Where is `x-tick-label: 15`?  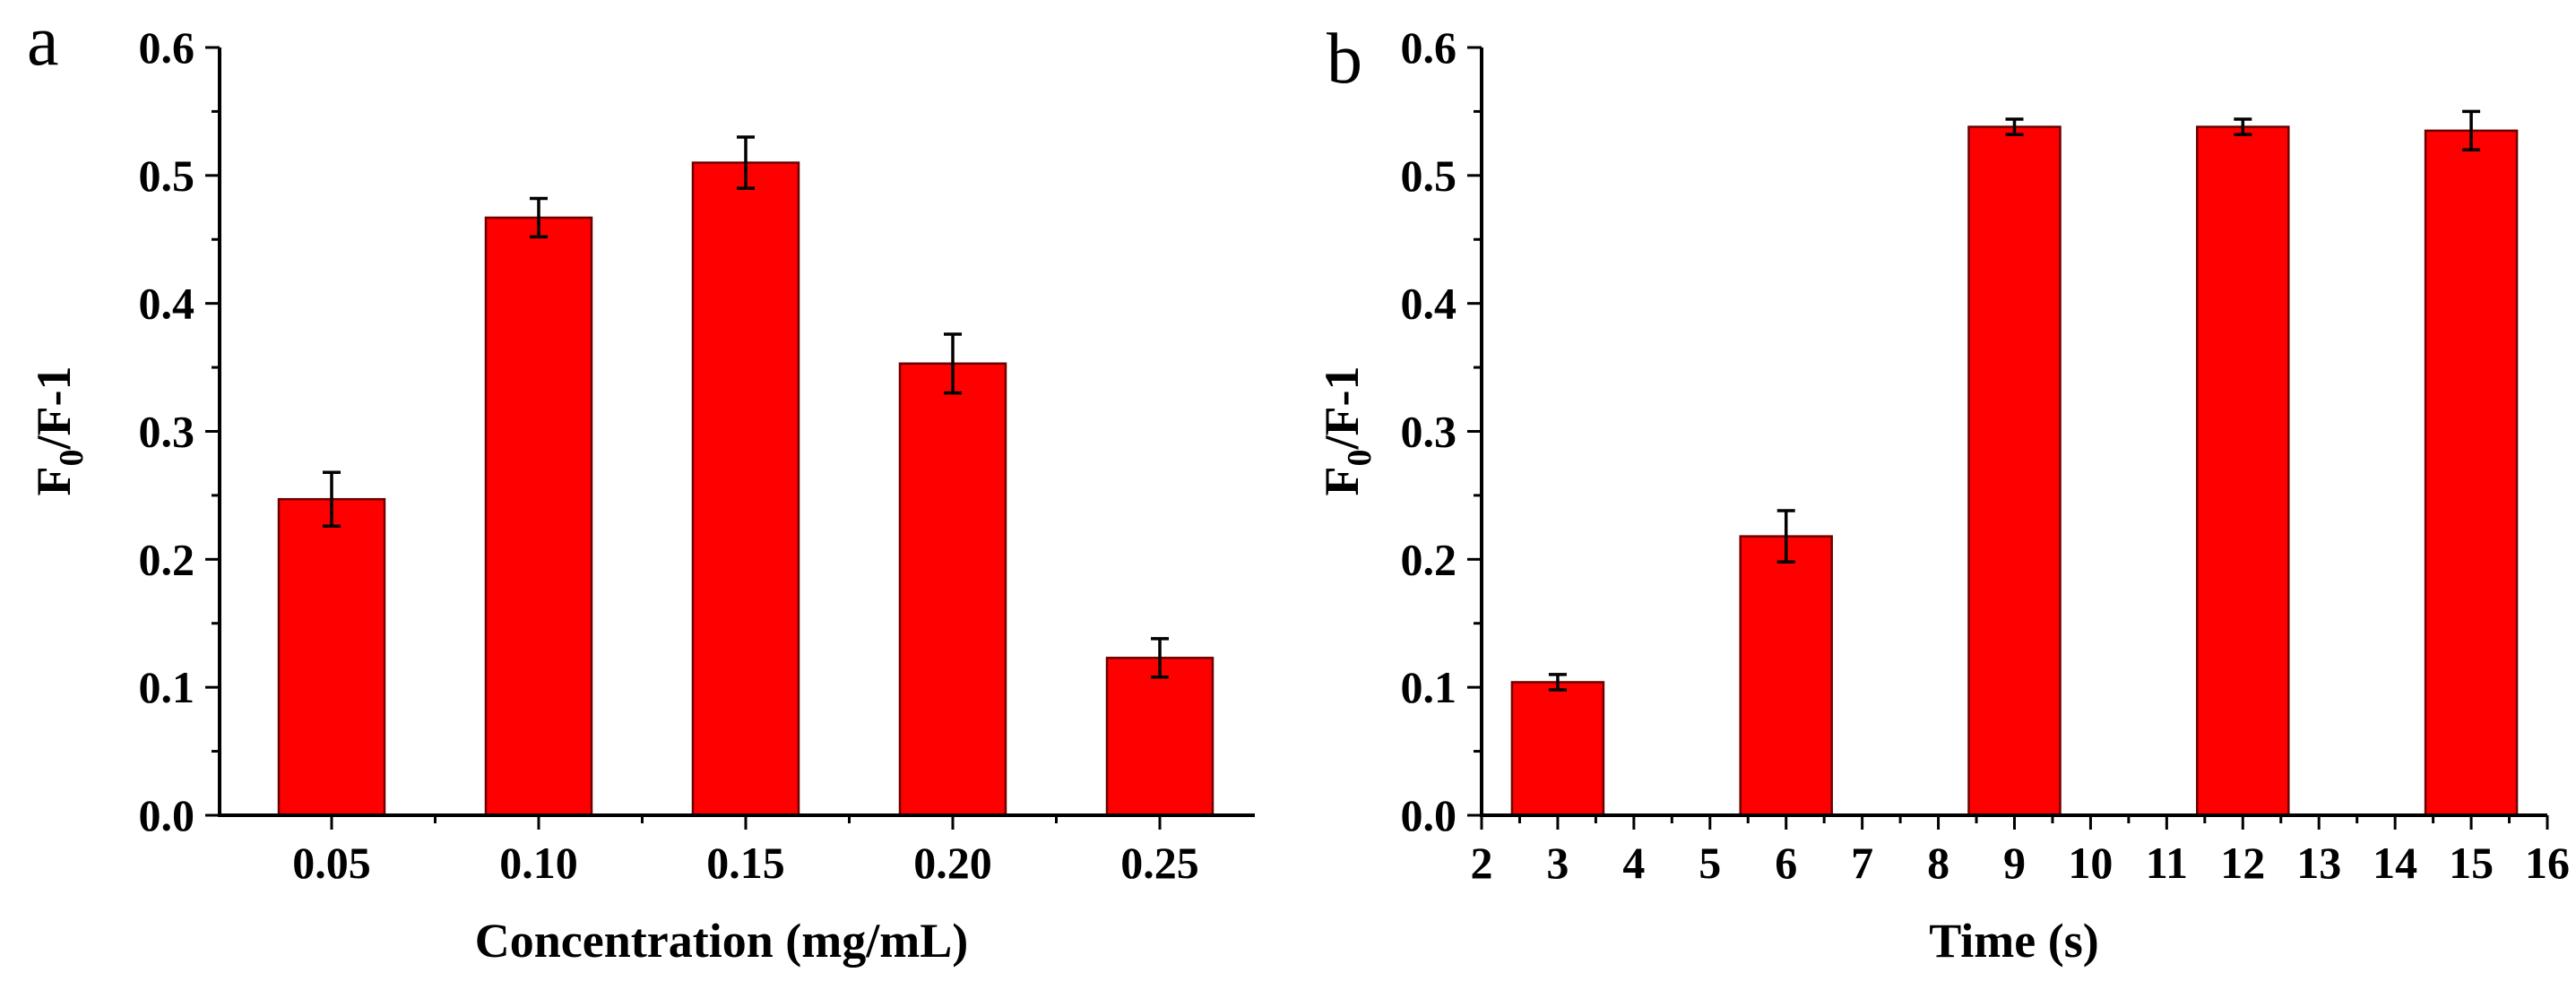 x-tick-label: 15 is located at coordinates (2471, 863).